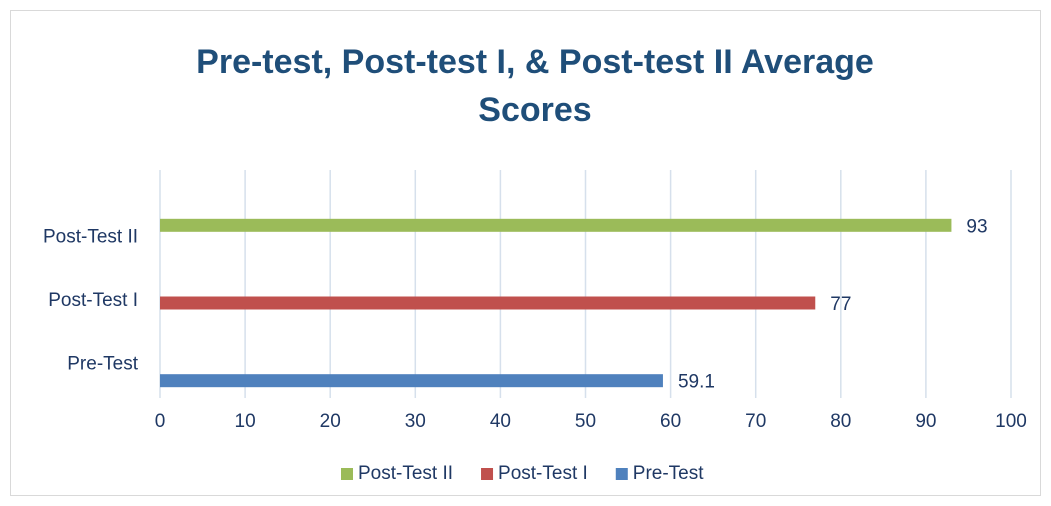  I want to click on y-tick-label: Post-Test I, so click(93, 300).